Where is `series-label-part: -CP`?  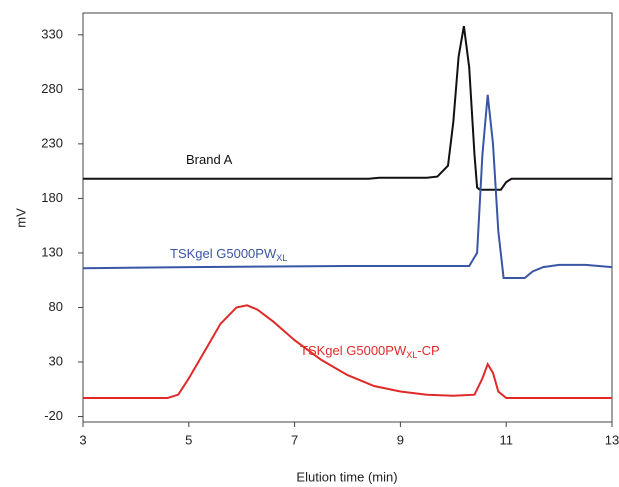
series-label-part: -CP is located at coordinates (428, 350).